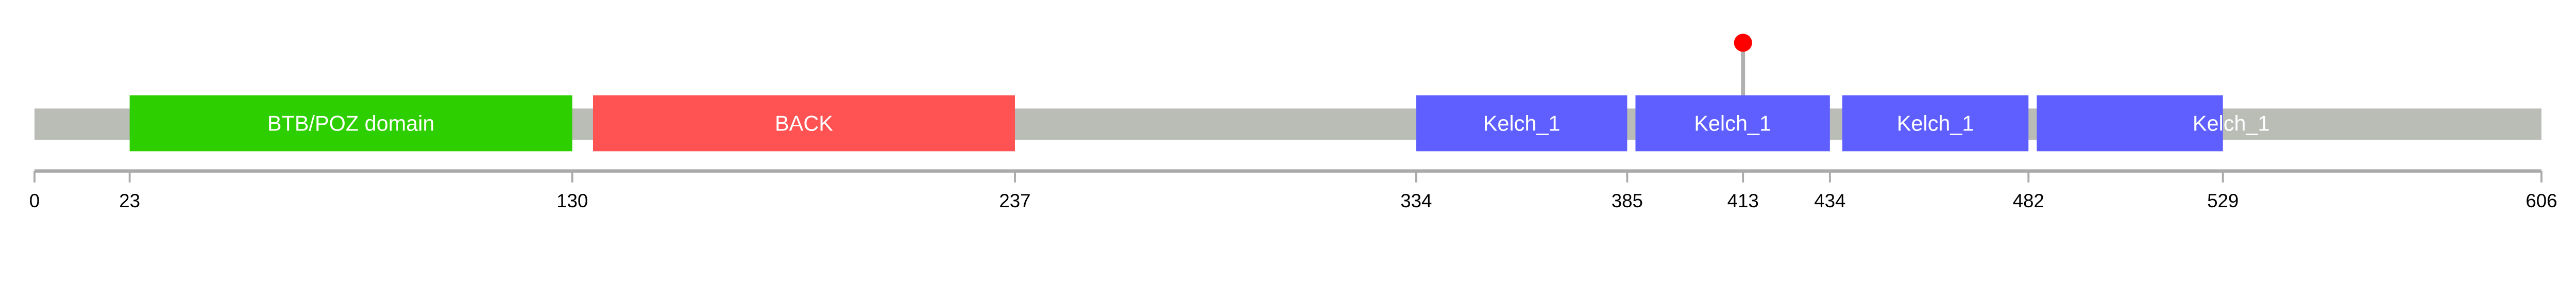  I want to click on axis-tick-label: 434, so click(1830, 201).